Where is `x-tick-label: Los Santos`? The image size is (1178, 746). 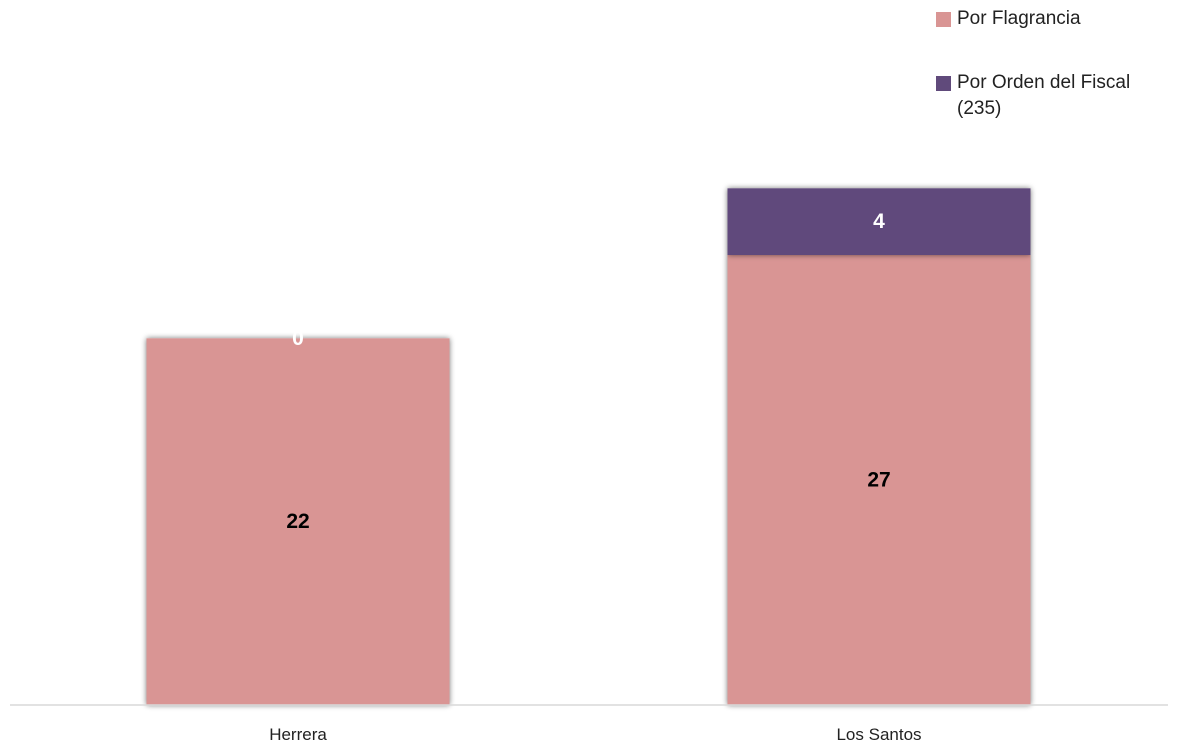 x-tick-label: Los Santos is located at coordinates (878, 734).